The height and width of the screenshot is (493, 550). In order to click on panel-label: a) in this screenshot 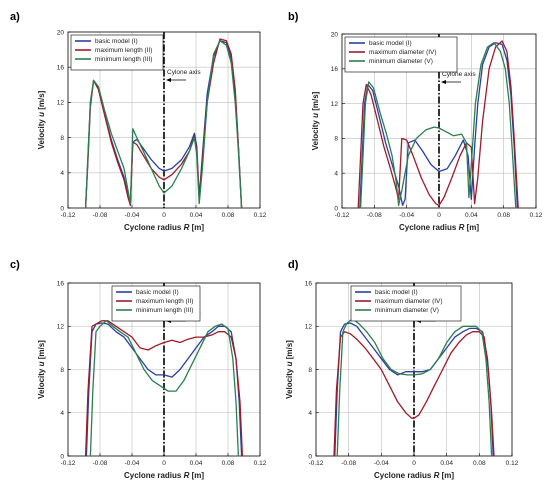, I will do `click(15, 17)`.